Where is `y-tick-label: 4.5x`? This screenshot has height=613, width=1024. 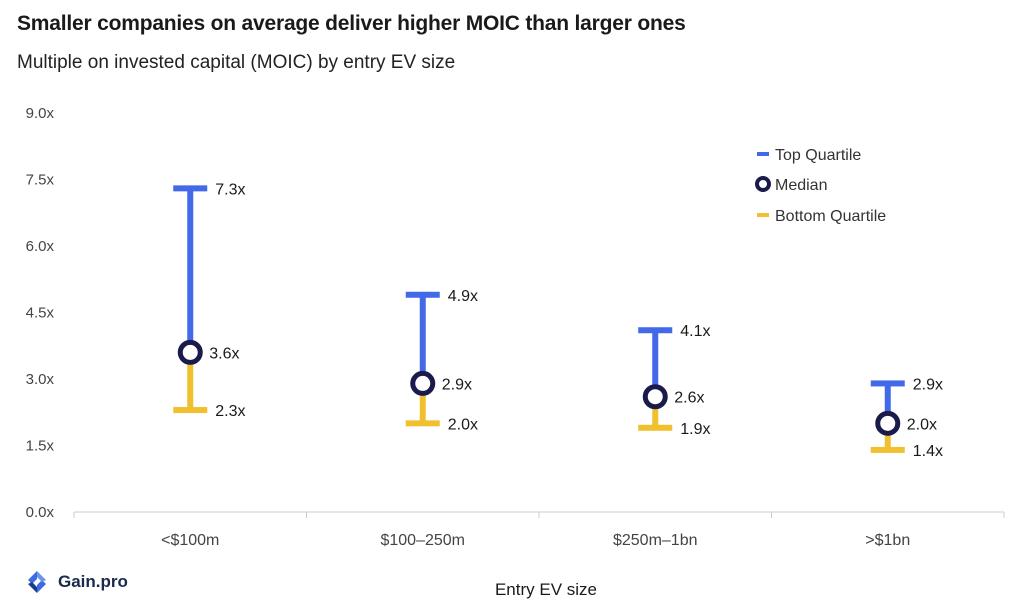 y-tick-label: 4.5x is located at coordinates (40, 313).